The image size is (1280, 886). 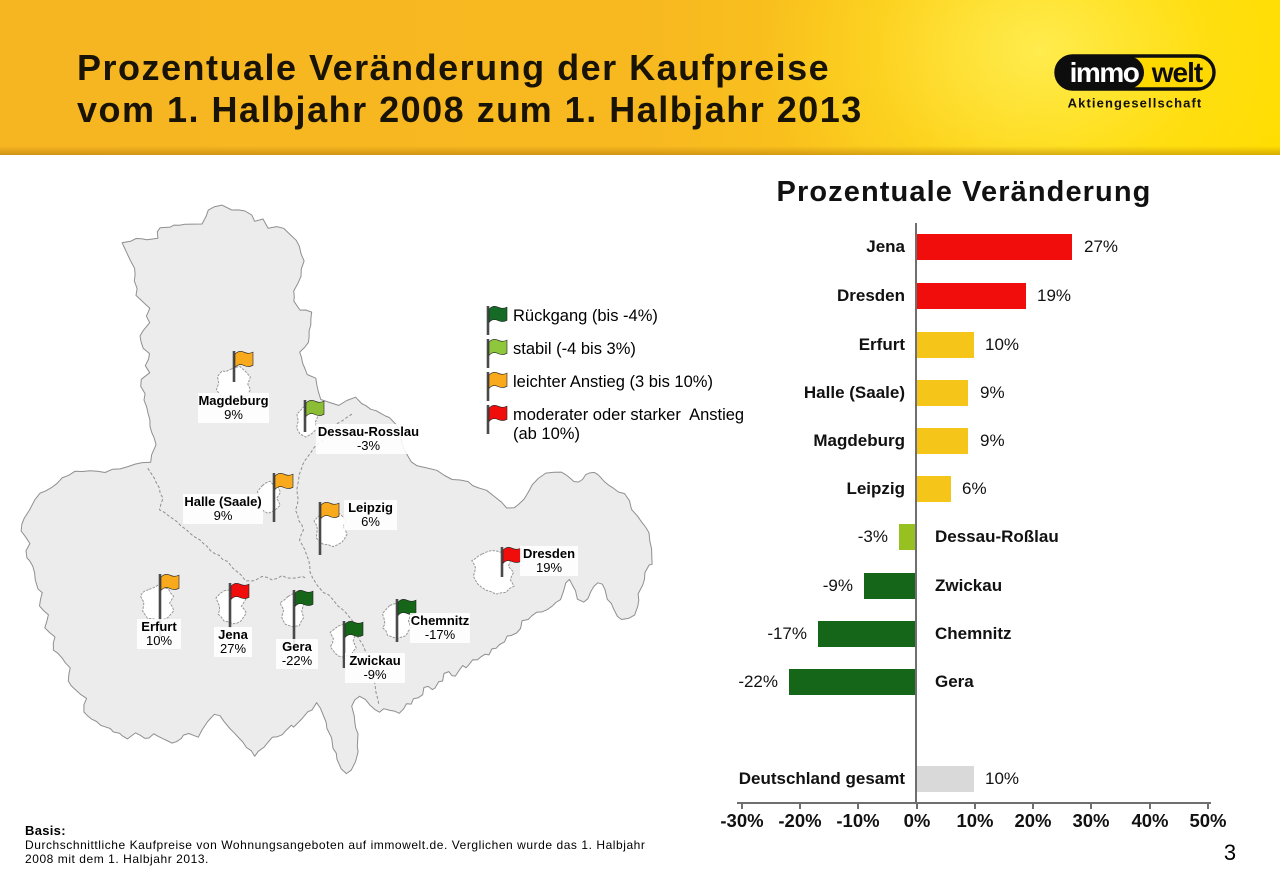 I want to click on svg-text: immo, so click(x=1105, y=72).